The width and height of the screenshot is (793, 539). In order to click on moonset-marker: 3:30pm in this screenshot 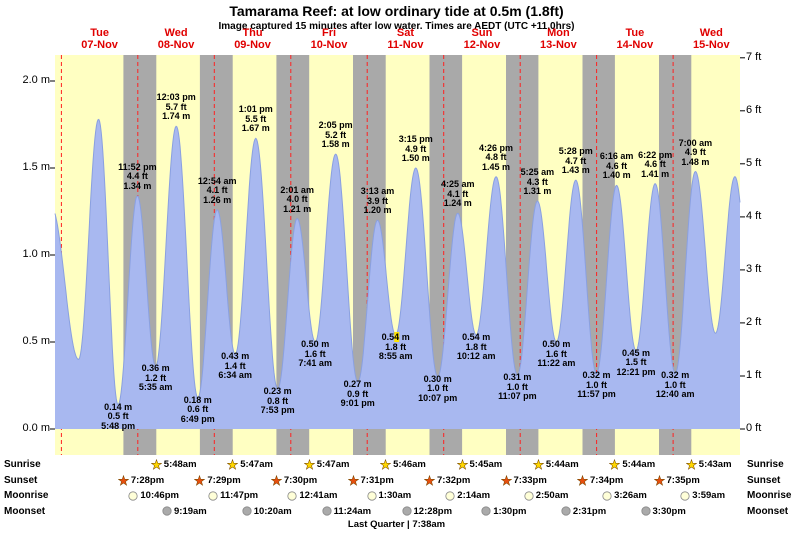, I will do `click(663, 511)`.